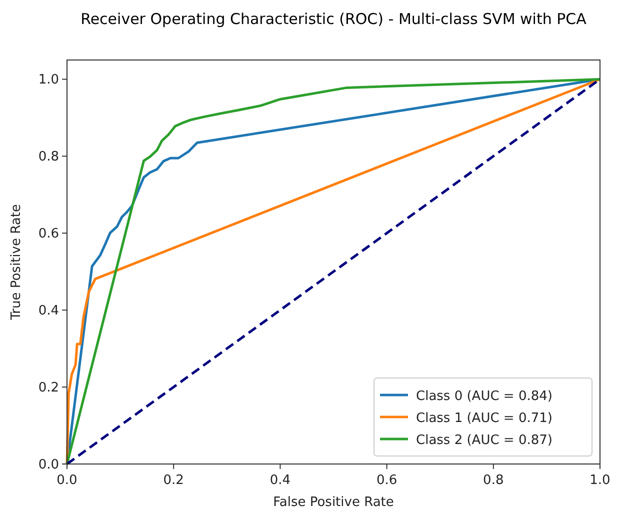  What do you see at coordinates (387, 480) in the screenshot?
I see `x-tick-label: 0.6` at bounding box center [387, 480].